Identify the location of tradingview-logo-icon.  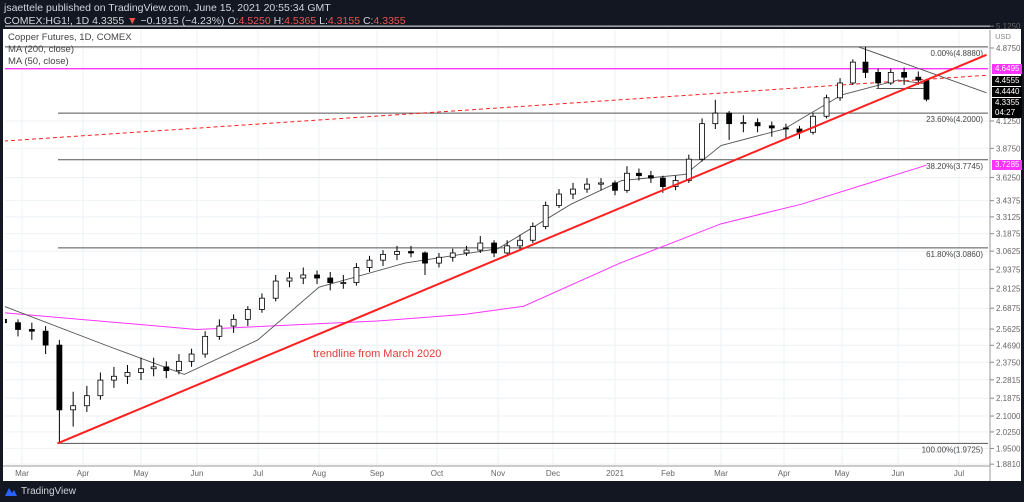
(11, 492).